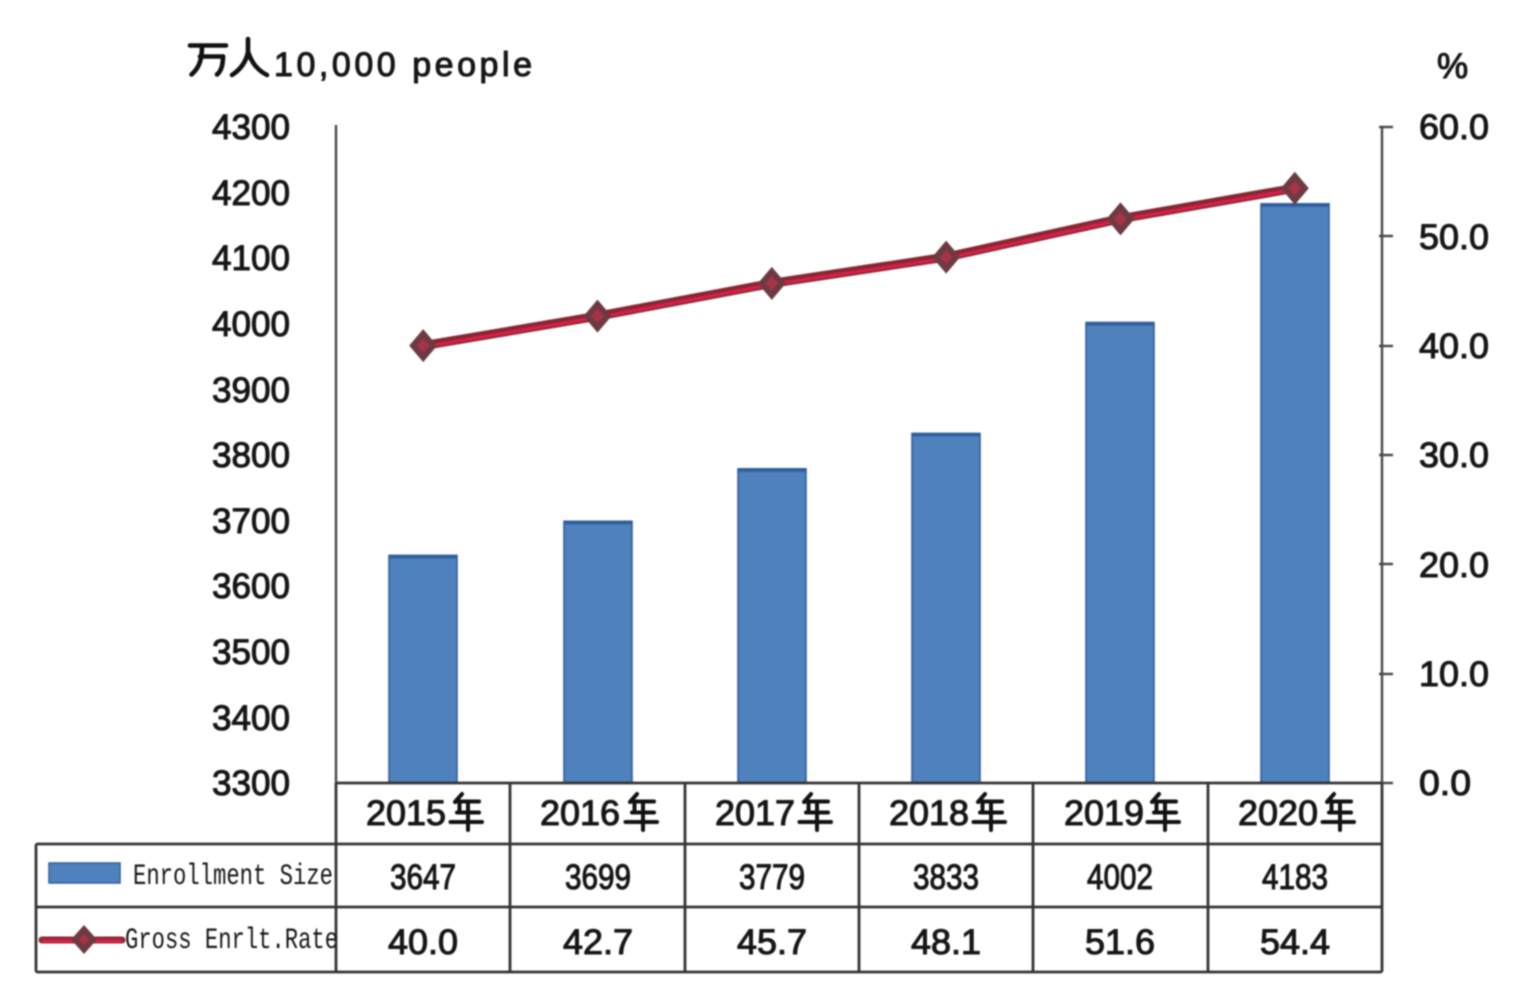 The image size is (1521, 999). I want to click on svg-text: 2015, so click(406, 813).